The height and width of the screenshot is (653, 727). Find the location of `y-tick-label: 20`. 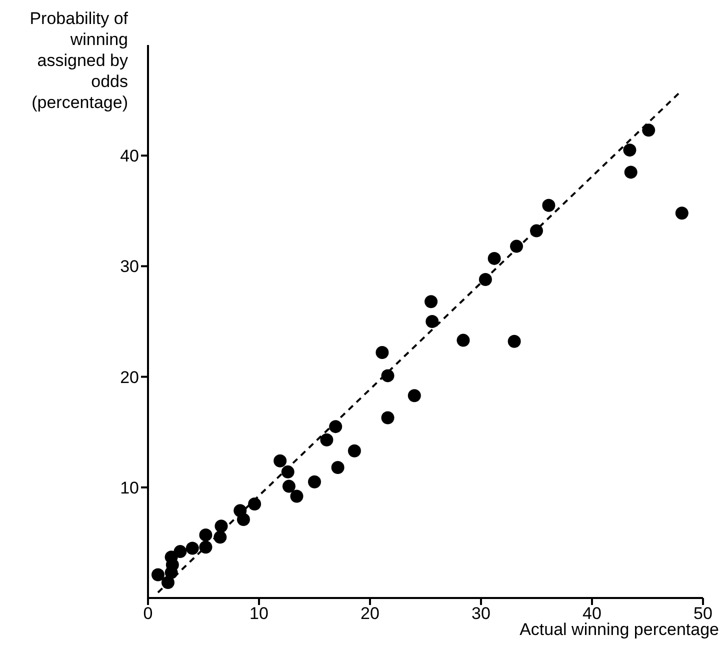

y-tick-label: 20 is located at coordinates (129, 377).